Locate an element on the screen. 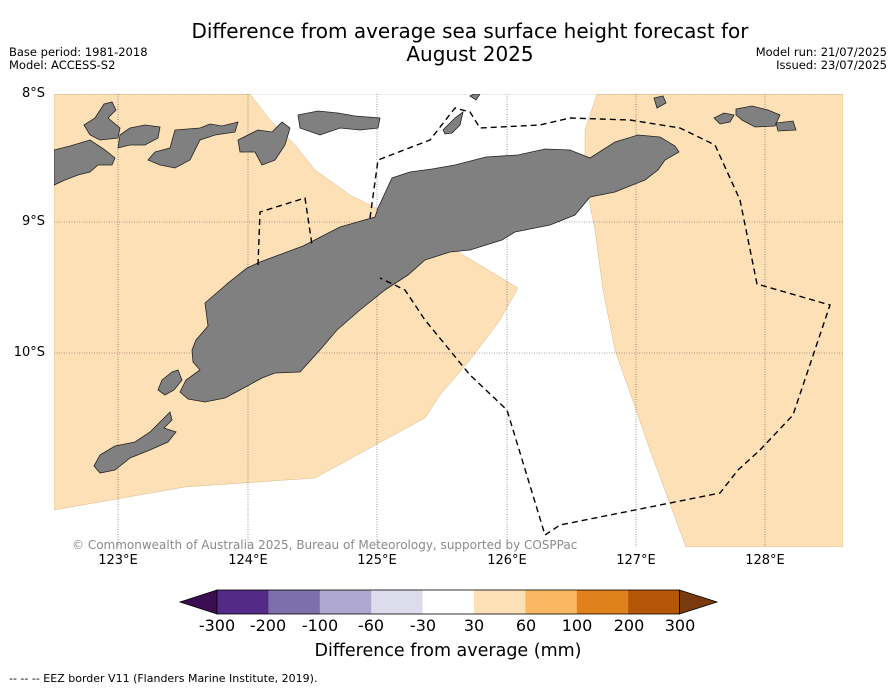 Image resolution: width=896 pixels, height=690 pixels. colorbar-tick: -60 is located at coordinates (371, 625).